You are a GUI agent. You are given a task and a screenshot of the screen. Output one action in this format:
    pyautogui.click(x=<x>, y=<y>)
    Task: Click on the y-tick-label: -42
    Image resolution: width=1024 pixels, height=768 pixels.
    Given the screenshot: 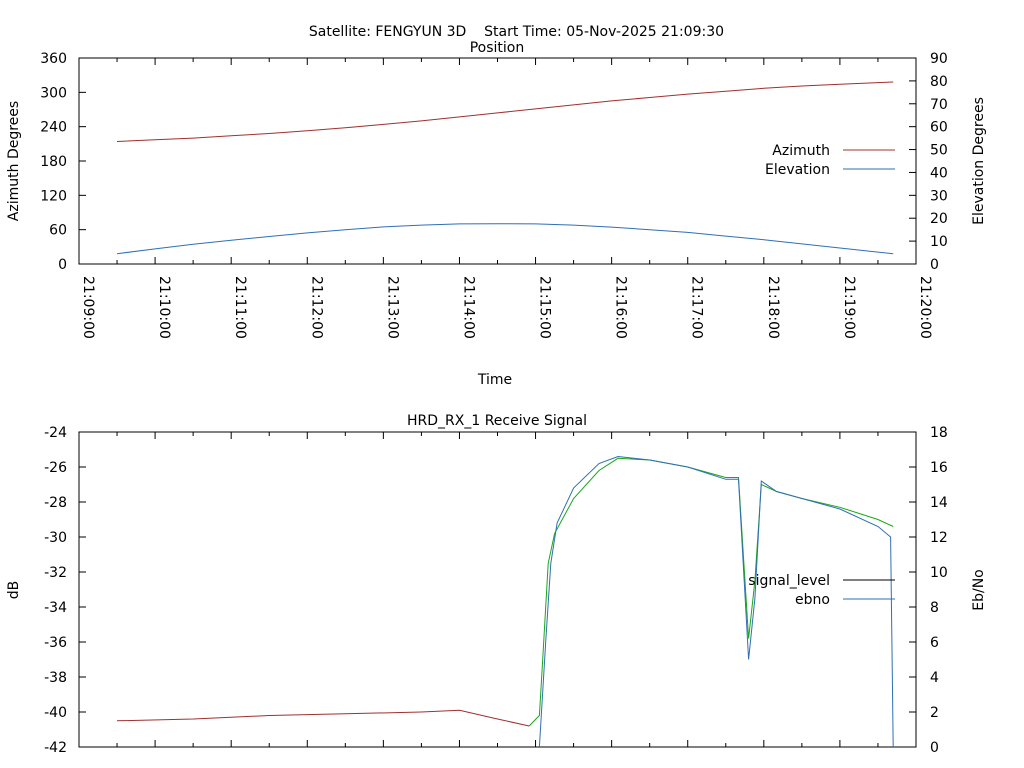 What is the action you would take?
    pyautogui.click(x=55, y=748)
    